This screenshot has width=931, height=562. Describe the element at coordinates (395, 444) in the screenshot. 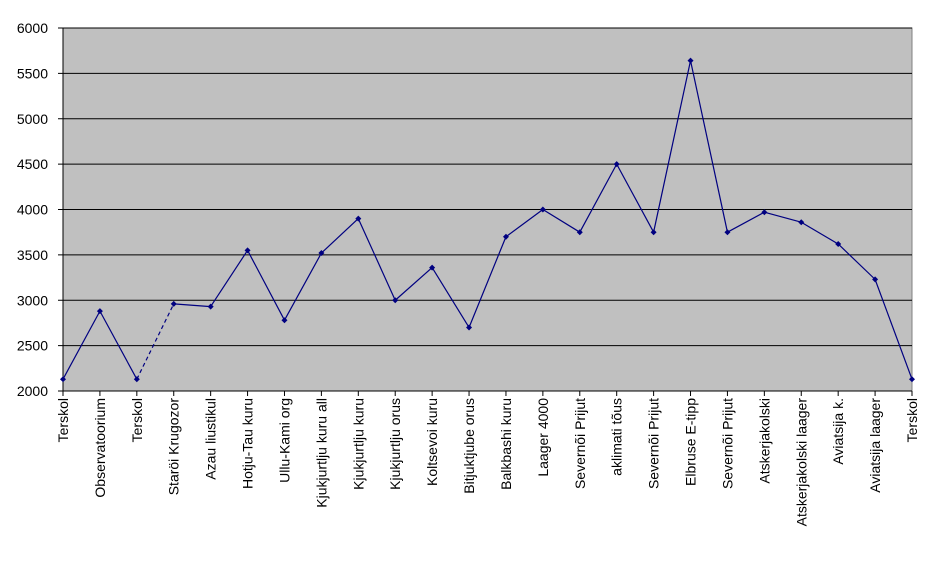

I see `x-tick-label: Kjukjurtlju orus` at that location.